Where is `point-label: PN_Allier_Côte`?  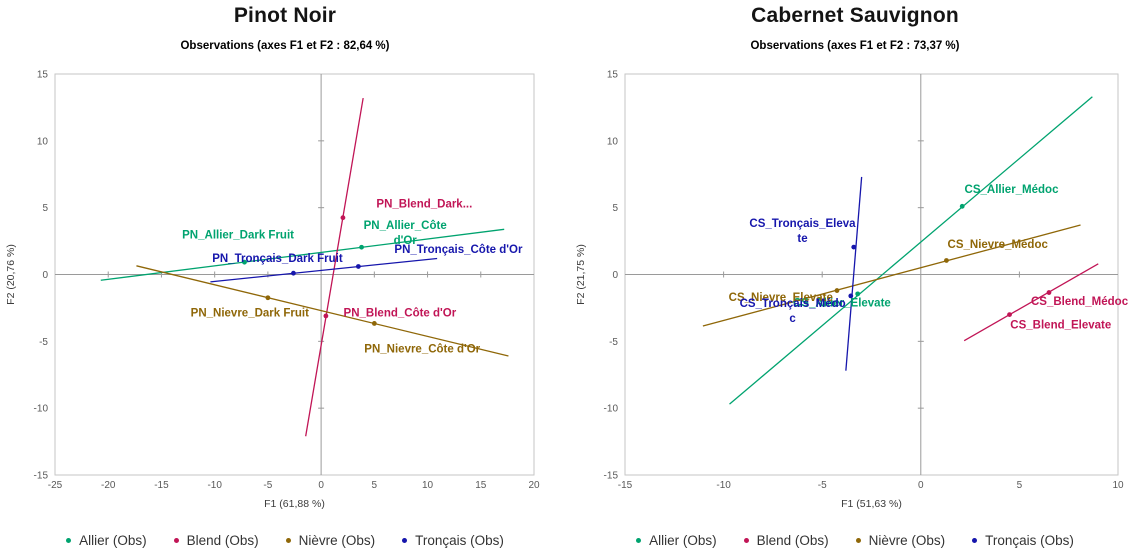
point-label: PN_Allier_Côte is located at coordinates (405, 226).